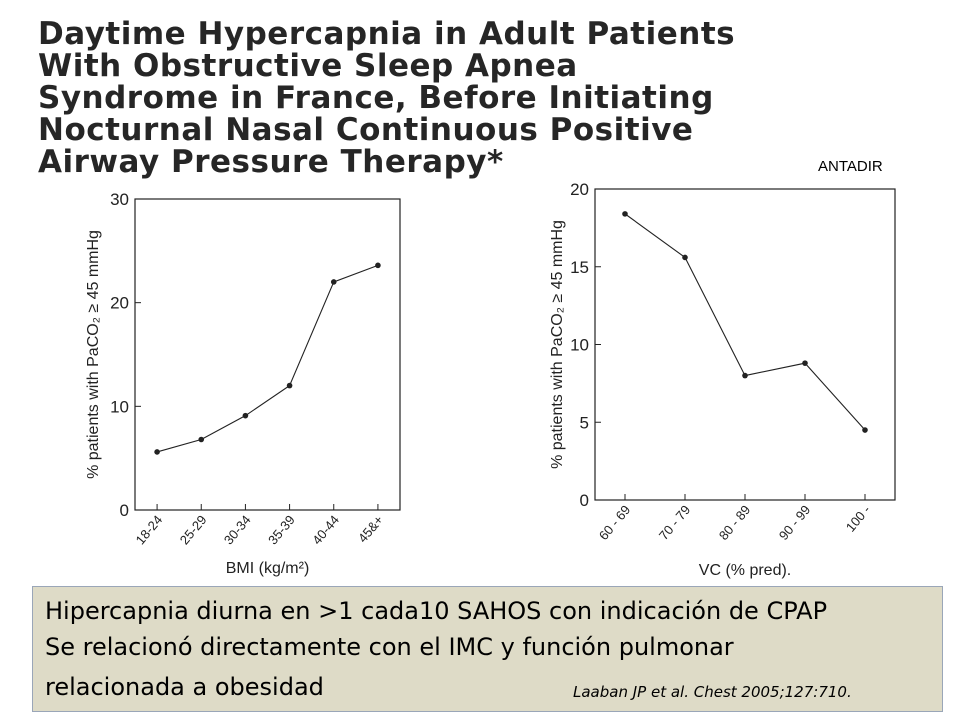  Describe the element at coordinates (735, 522) in the screenshot. I see `x-tick-label: 80 - 89` at that location.